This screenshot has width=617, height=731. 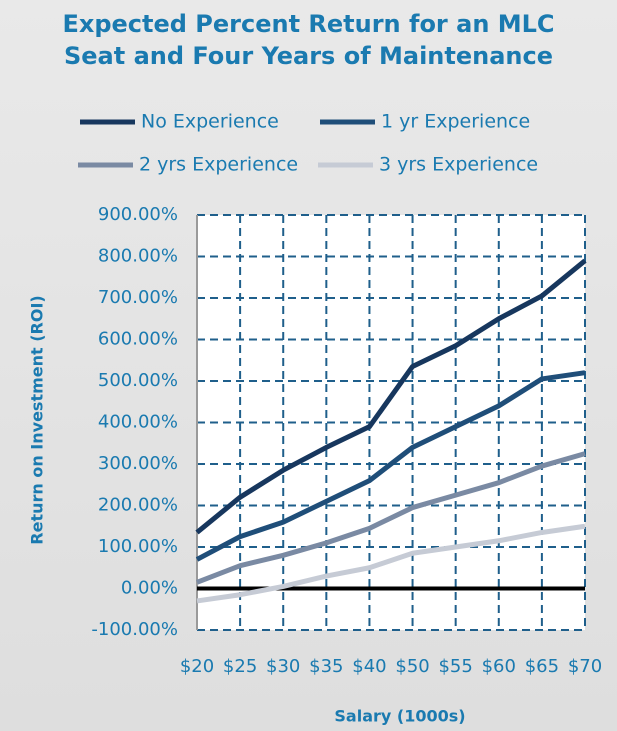 What do you see at coordinates (399, 716) in the screenshot?
I see `x-axis-title: Salary (1000s)` at bounding box center [399, 716].